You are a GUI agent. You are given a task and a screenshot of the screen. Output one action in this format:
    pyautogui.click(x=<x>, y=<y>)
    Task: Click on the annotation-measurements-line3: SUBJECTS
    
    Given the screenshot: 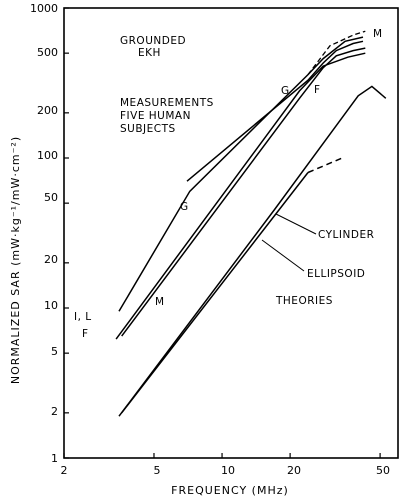 What is the action you would take?
    pyautogui.click(x=148, y=129)
    